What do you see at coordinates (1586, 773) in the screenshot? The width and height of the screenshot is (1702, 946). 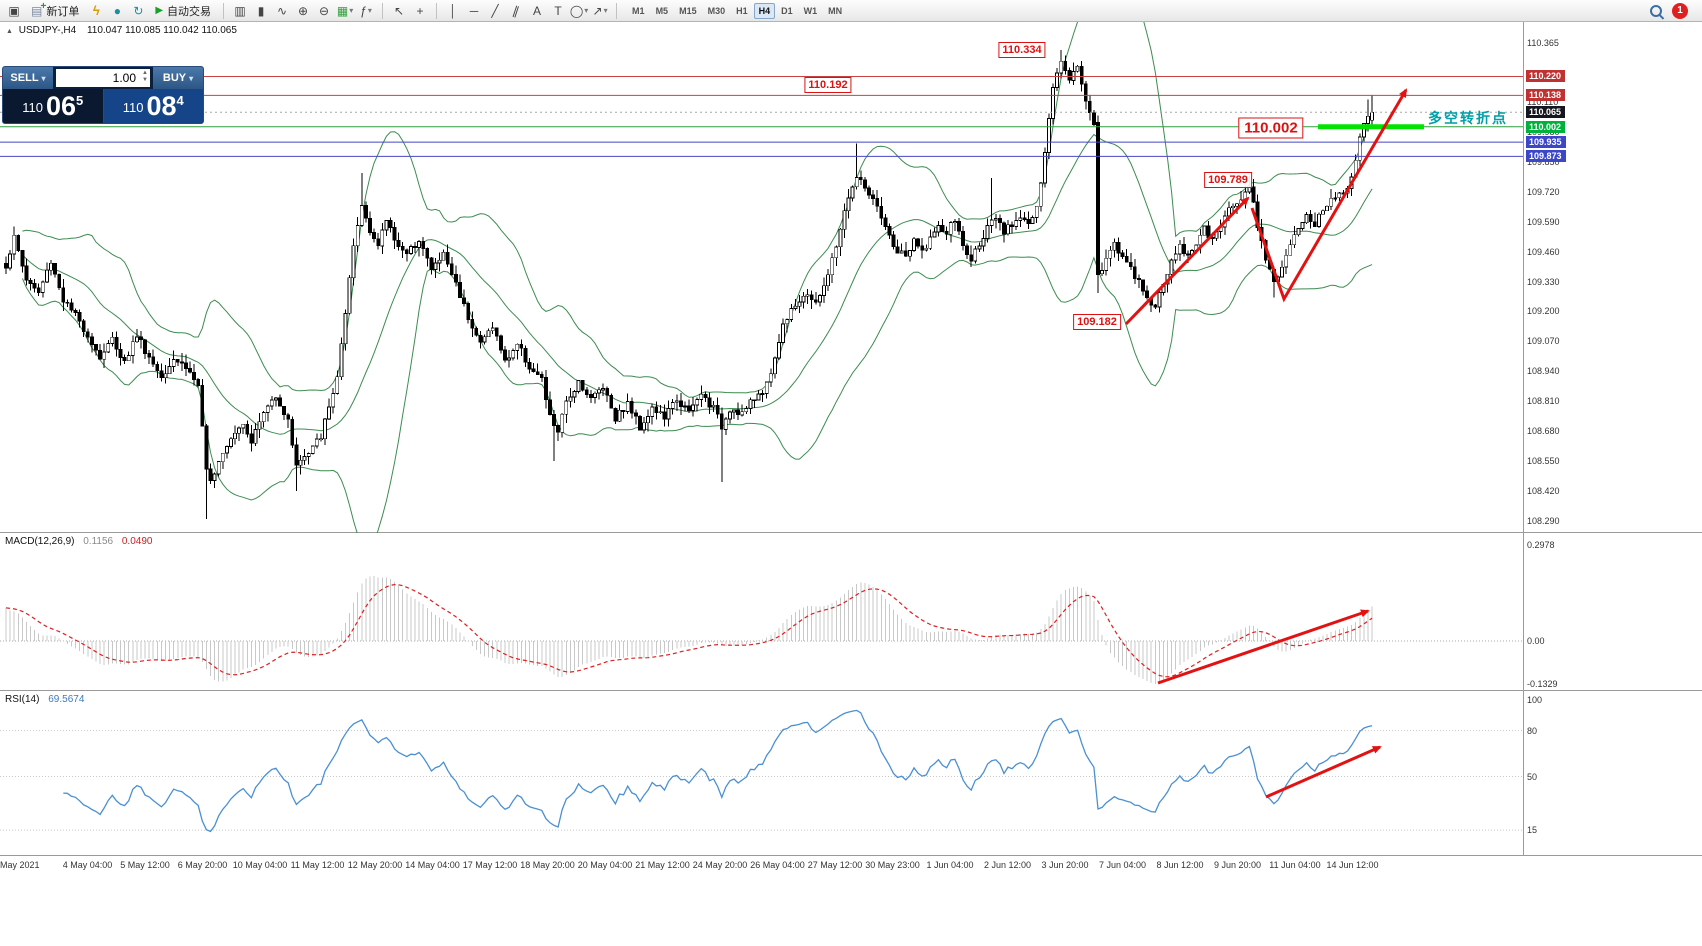 I see `rsi-axis: 100 80 50 15` at bounding box center [1586, 773].